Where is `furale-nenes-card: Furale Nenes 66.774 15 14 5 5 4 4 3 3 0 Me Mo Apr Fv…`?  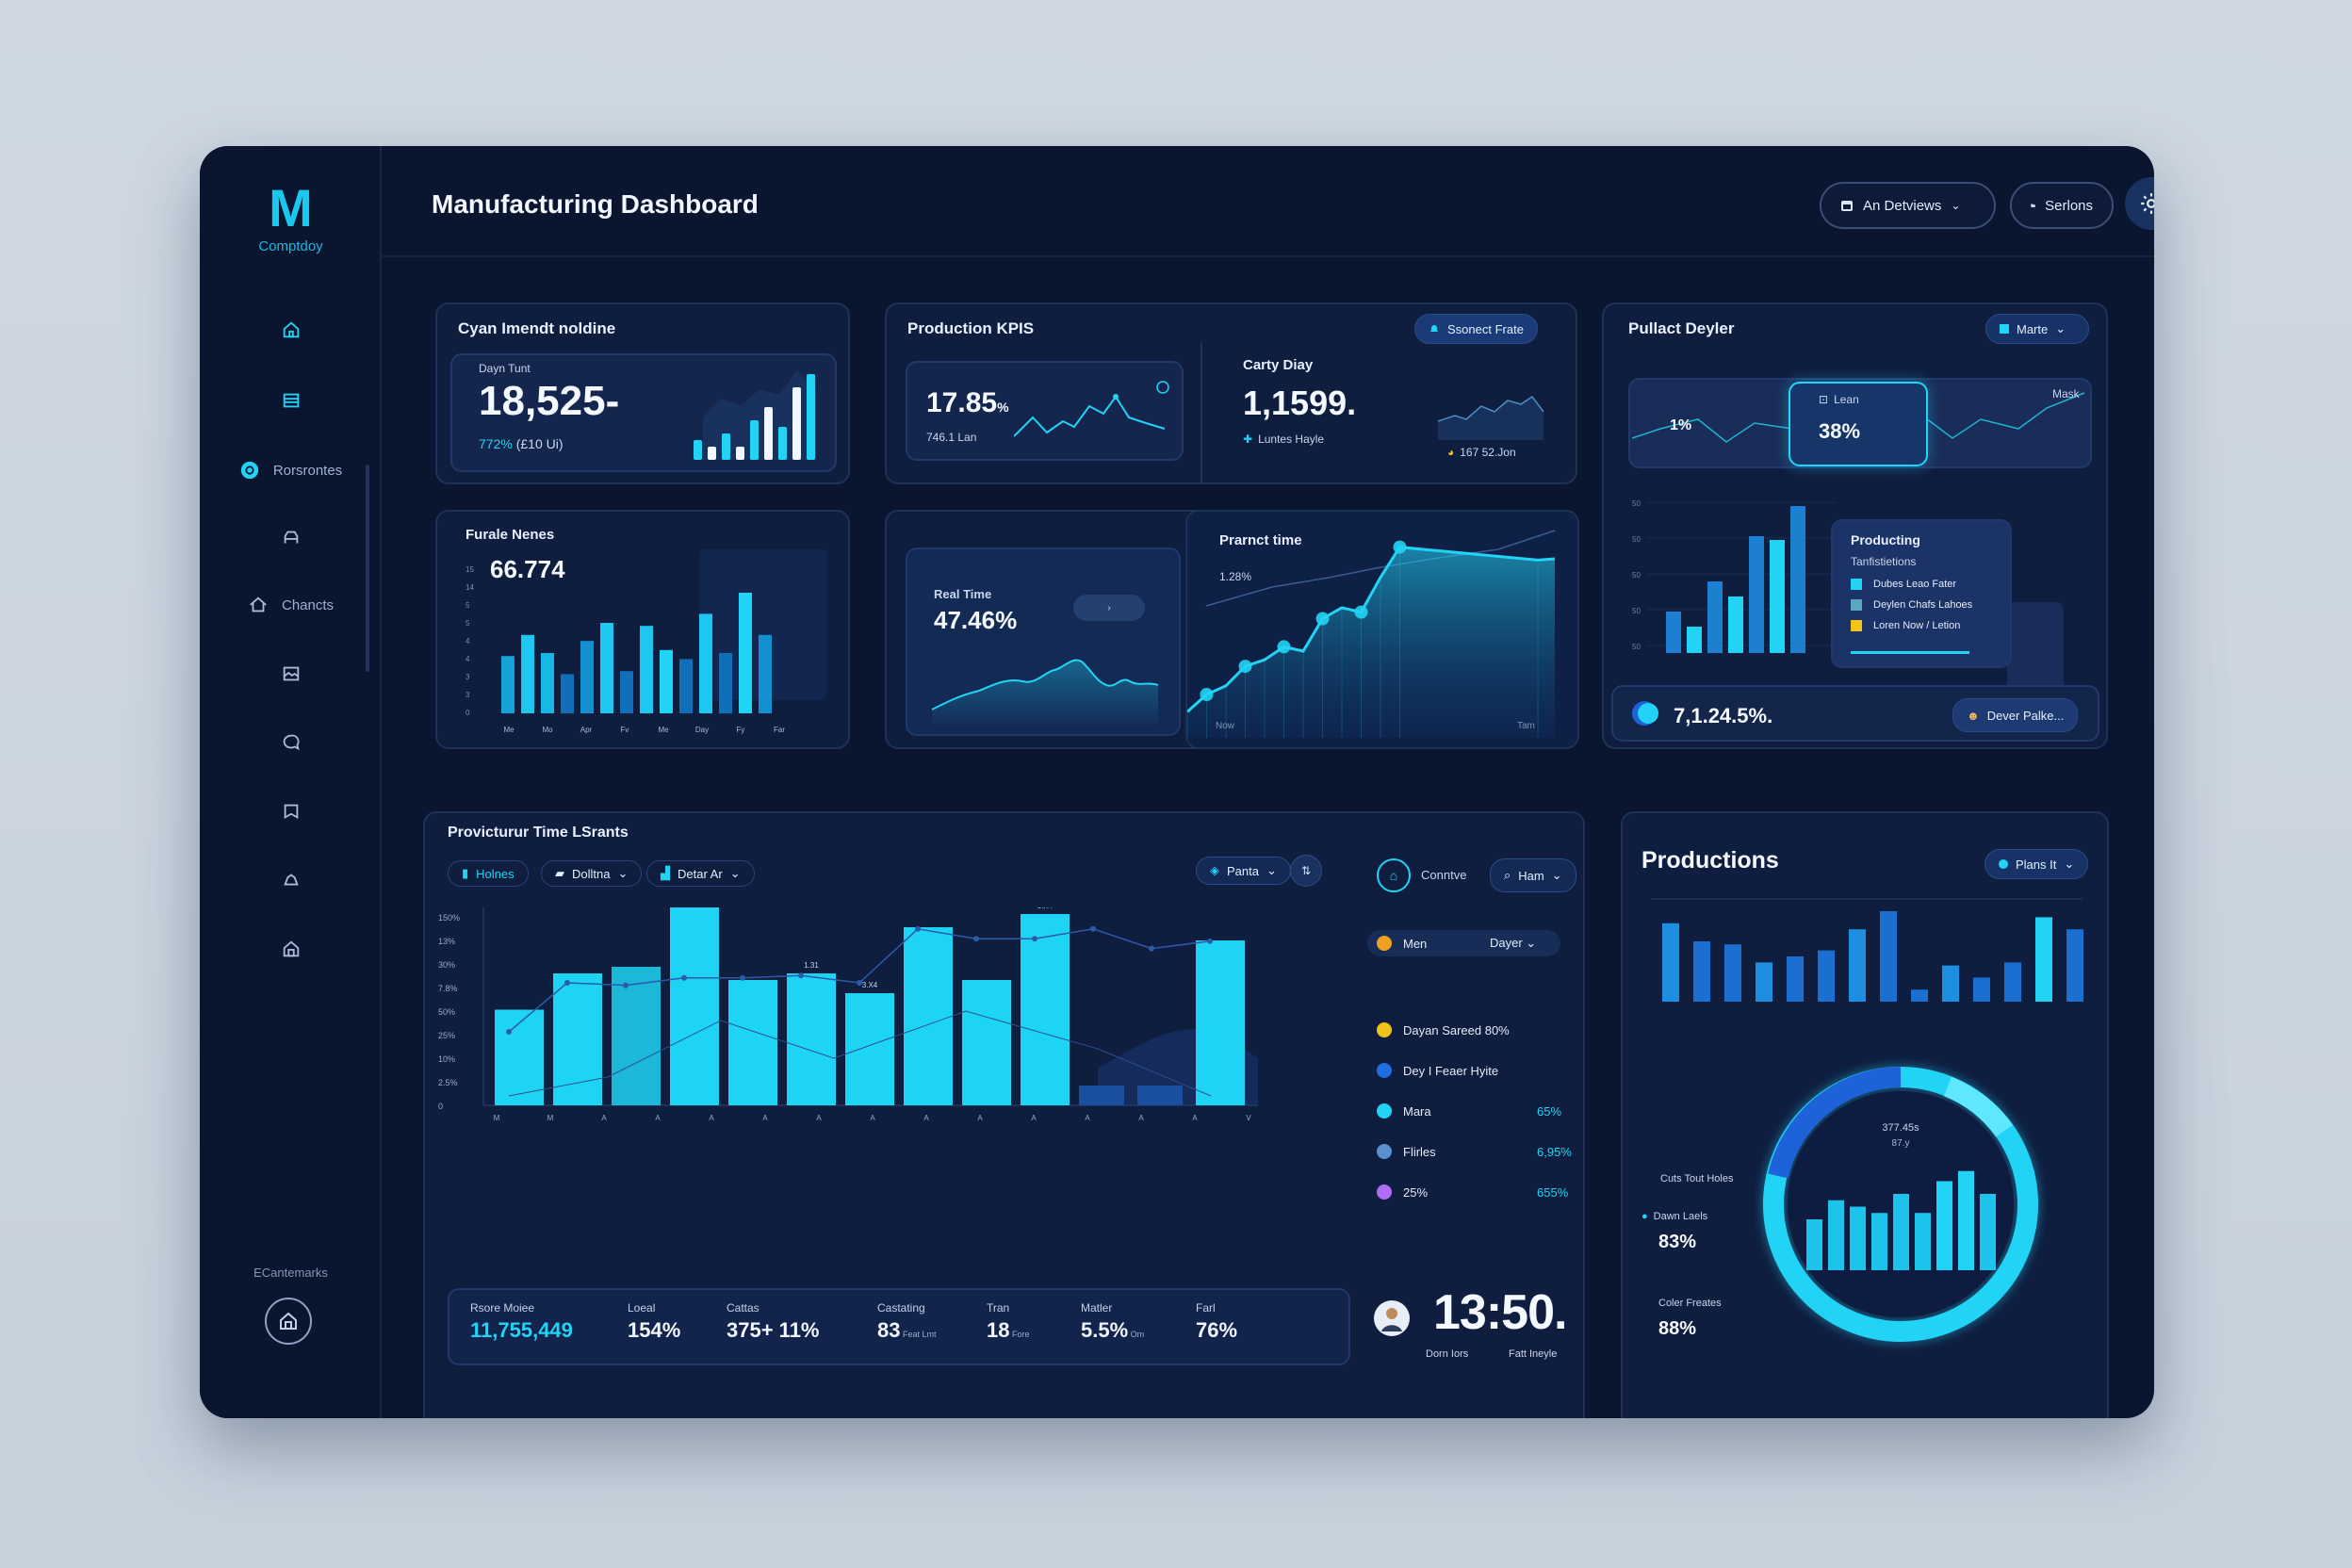 furale-nenes-card: Furale Nenes 66.774 15 14 5 5 4 4 3 3 0 Me Mo Apr Fv… is located at coordinates (642, 629).